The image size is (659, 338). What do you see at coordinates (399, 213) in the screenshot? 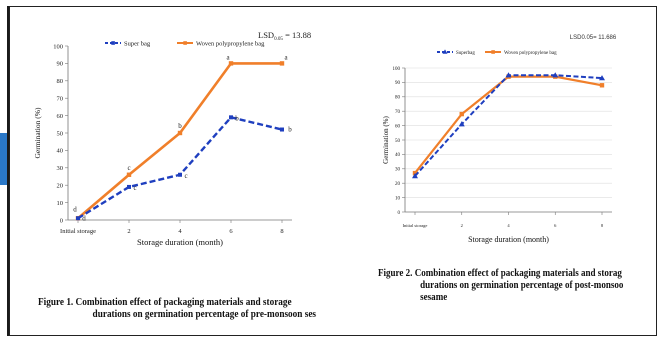
I see `chart2-y-tick-label: 0` at bounding box center [399, 213].